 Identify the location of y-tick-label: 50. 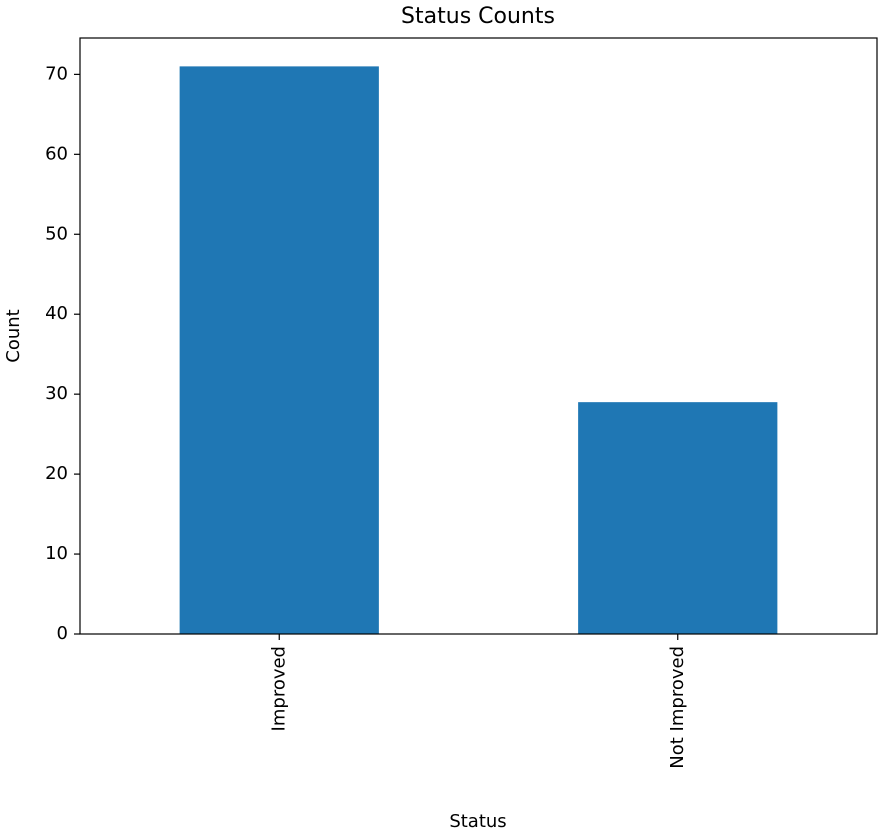
(56, 233).